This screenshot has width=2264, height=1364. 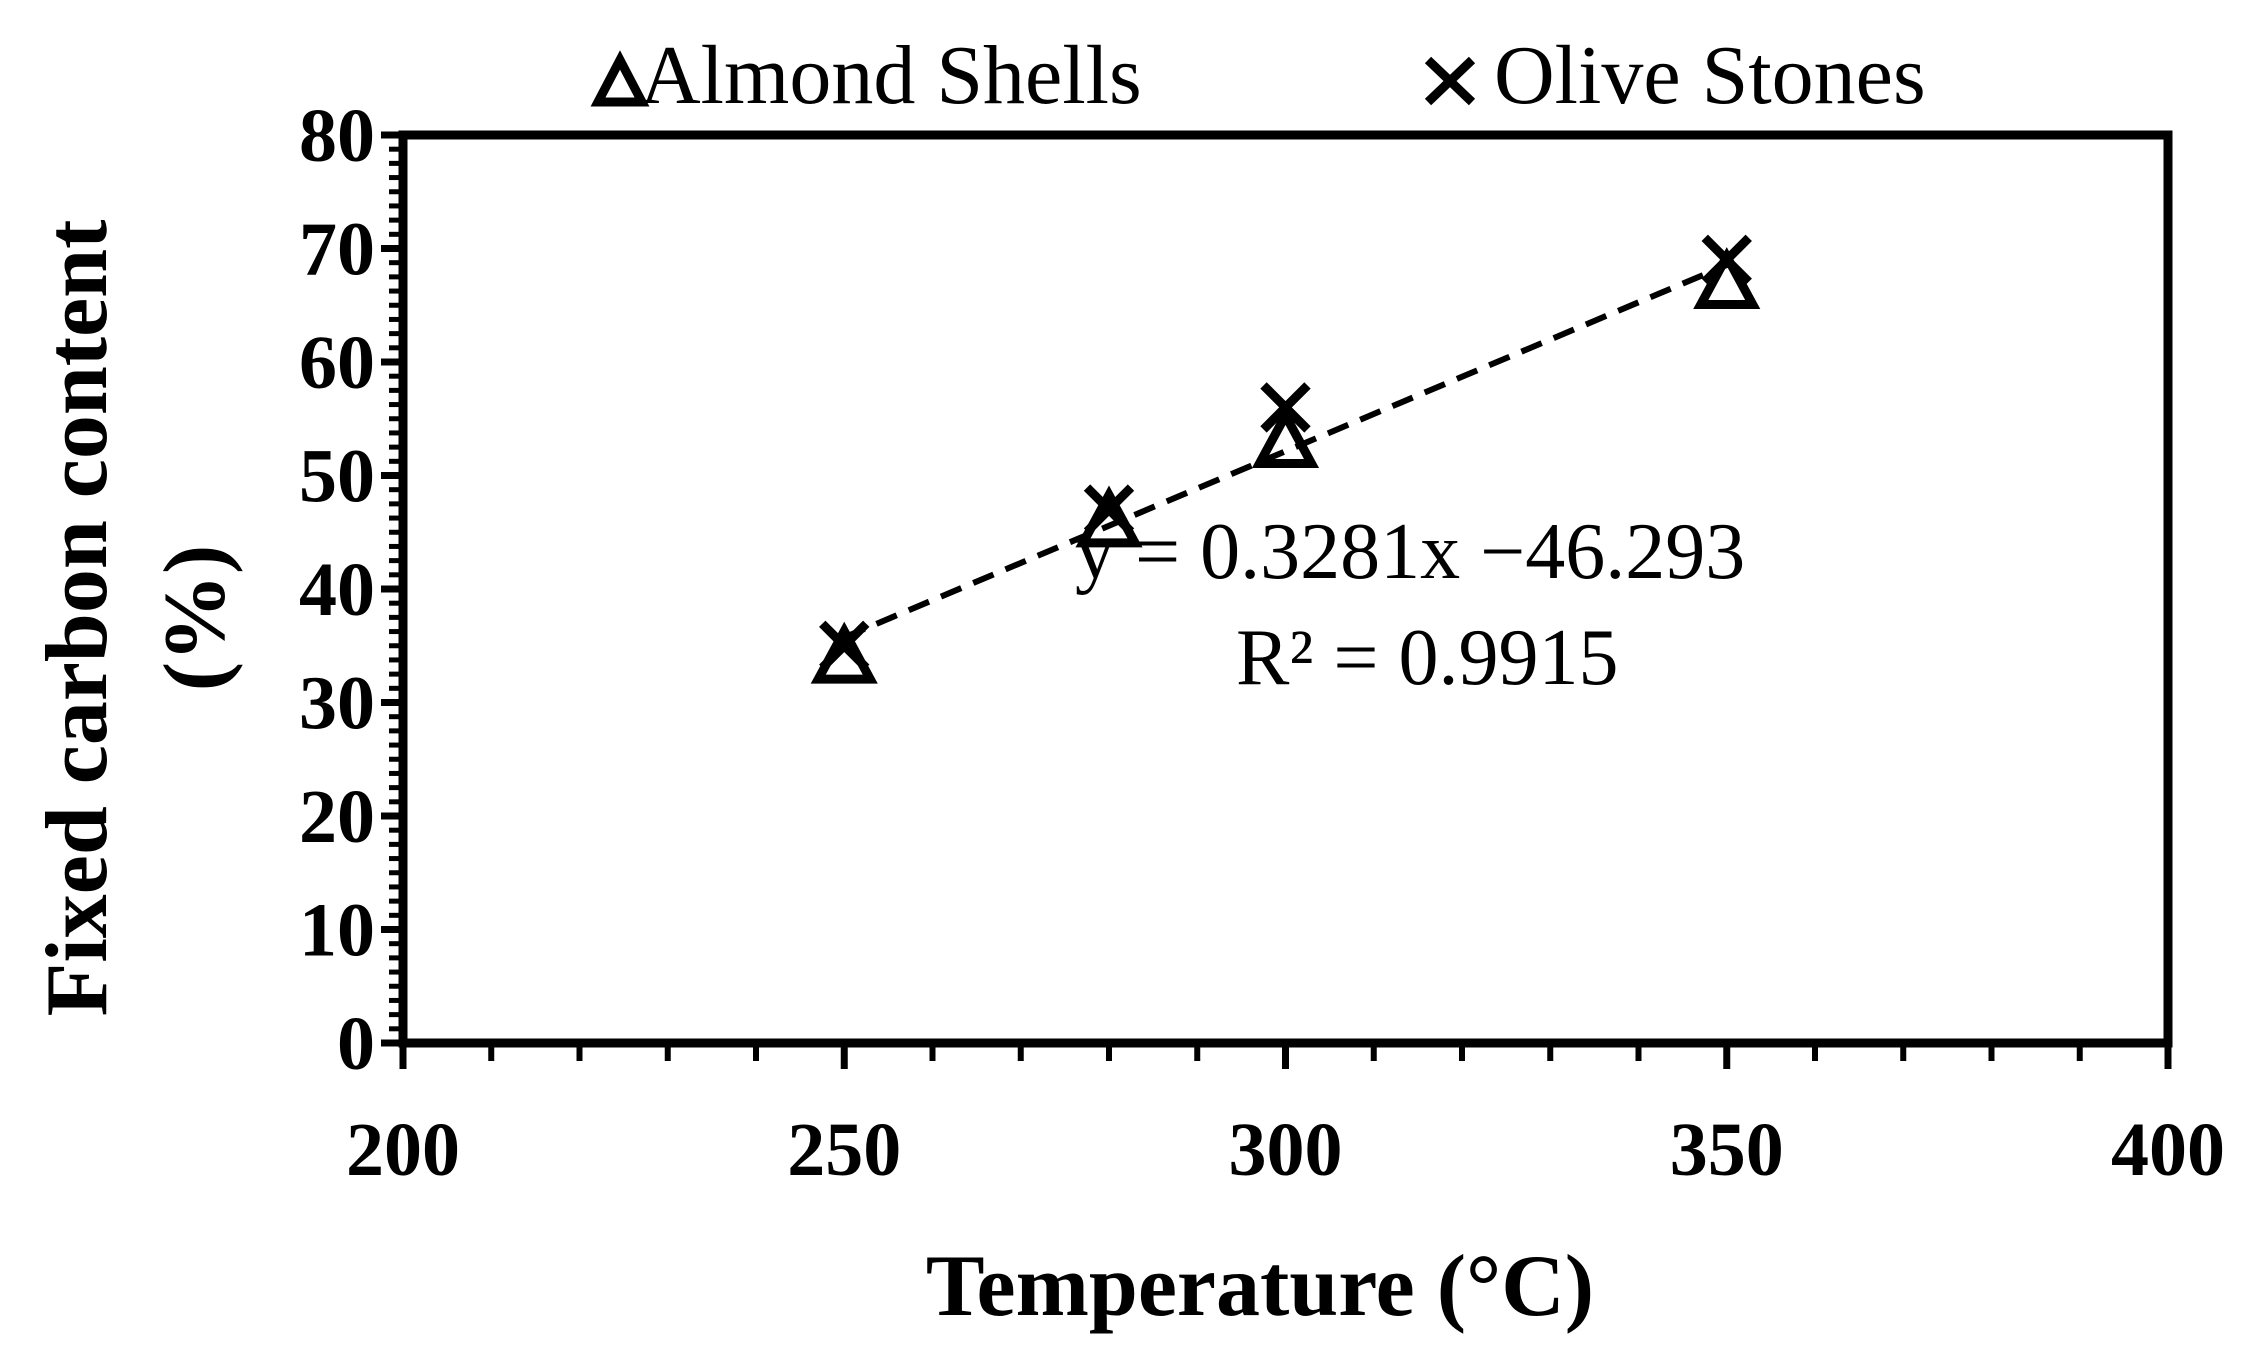 What do you see at coordinates (1727, 1150) in the screenshot?
I see `x-tick-label: 350` at bounding box center [1727, 1150].